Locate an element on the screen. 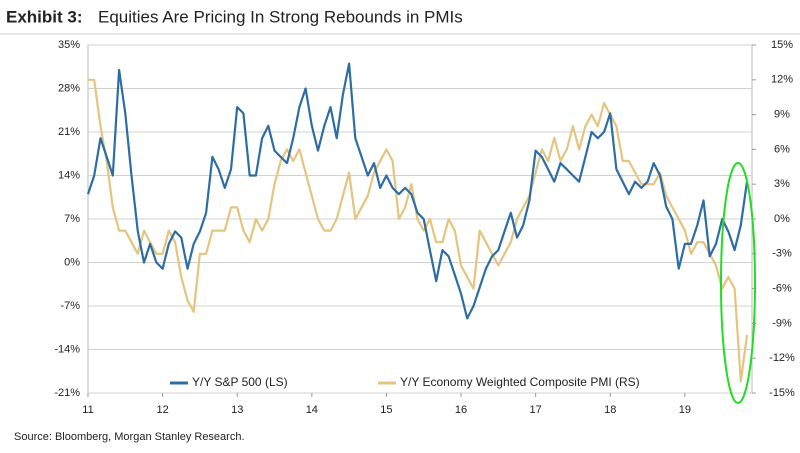  x-tick-label: 11 is located at coordinates (87, 410).